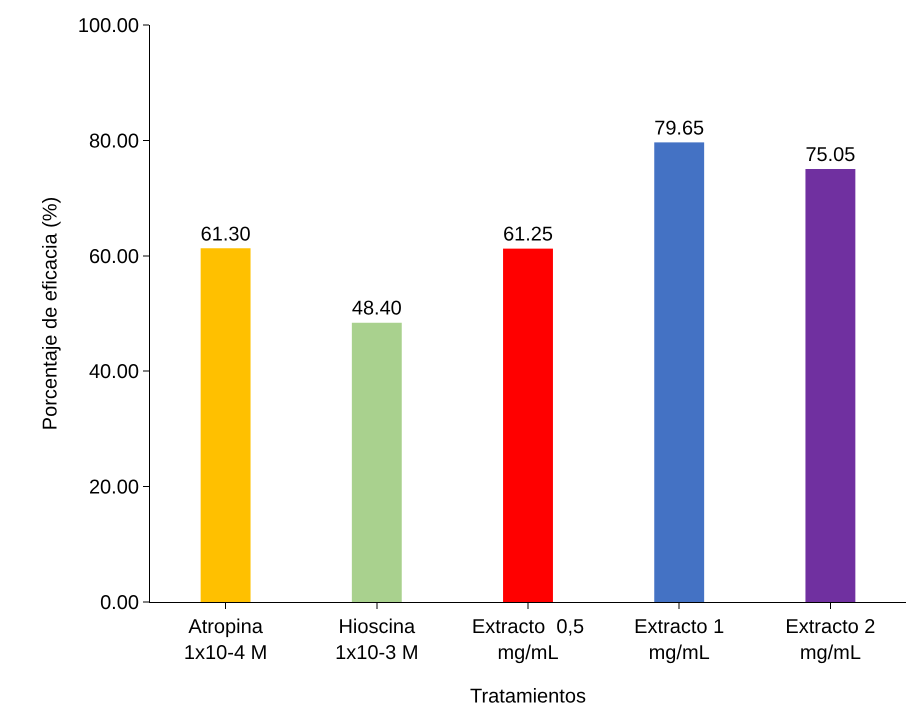 This screenshot has width=921, height=727. What do you see at coordinates (113, 372) in the screenshot?
I see `y-tick-label: 40.00` at bounding box center [113, 372].